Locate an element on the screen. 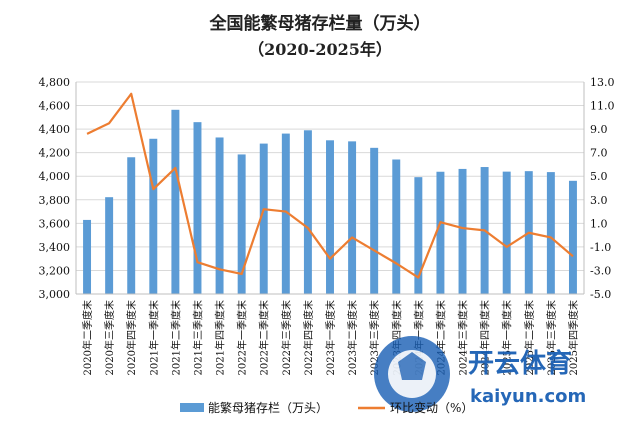  chart-subtitle: （2020-2025年） is located at coordinates (320, 49).